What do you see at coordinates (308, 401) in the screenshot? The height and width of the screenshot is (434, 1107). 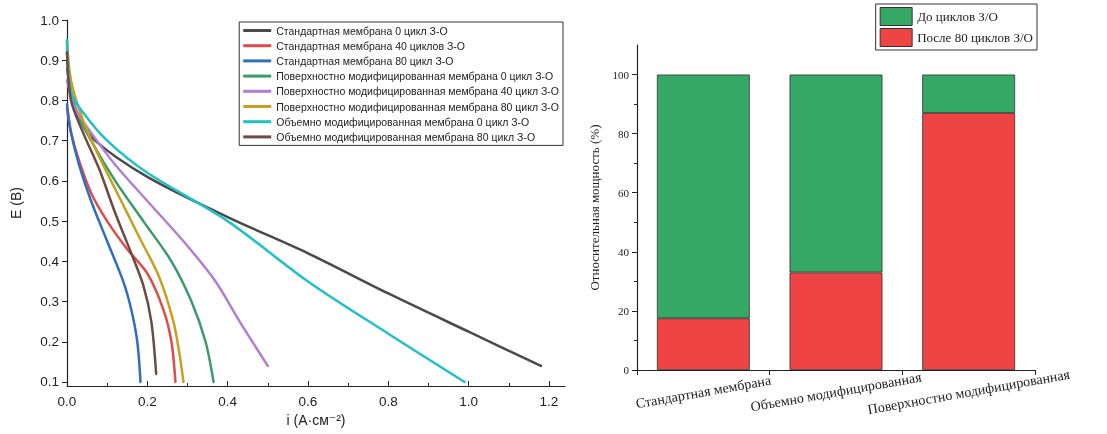 I see `x-tick-label: 0.6` at bounding box center [308, 401].